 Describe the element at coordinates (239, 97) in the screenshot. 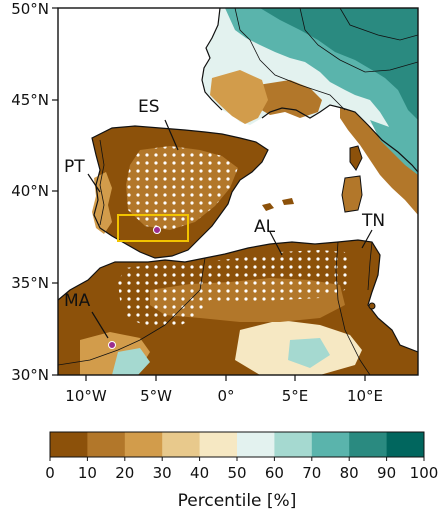

I see `southern-france-tan` at that location.